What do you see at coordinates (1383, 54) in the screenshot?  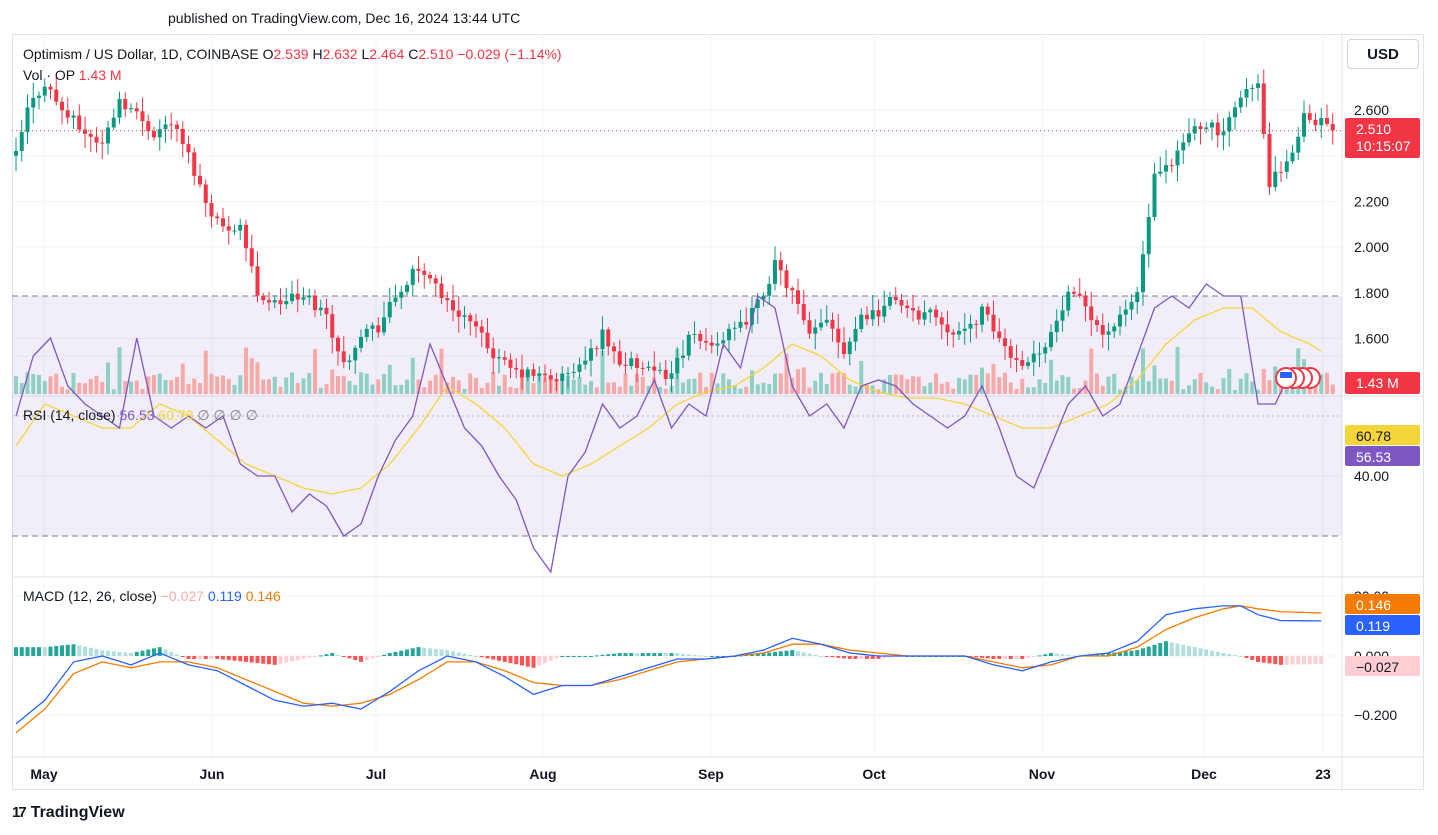 I see `currency-button: USD` at bounding box center [1383, 54].